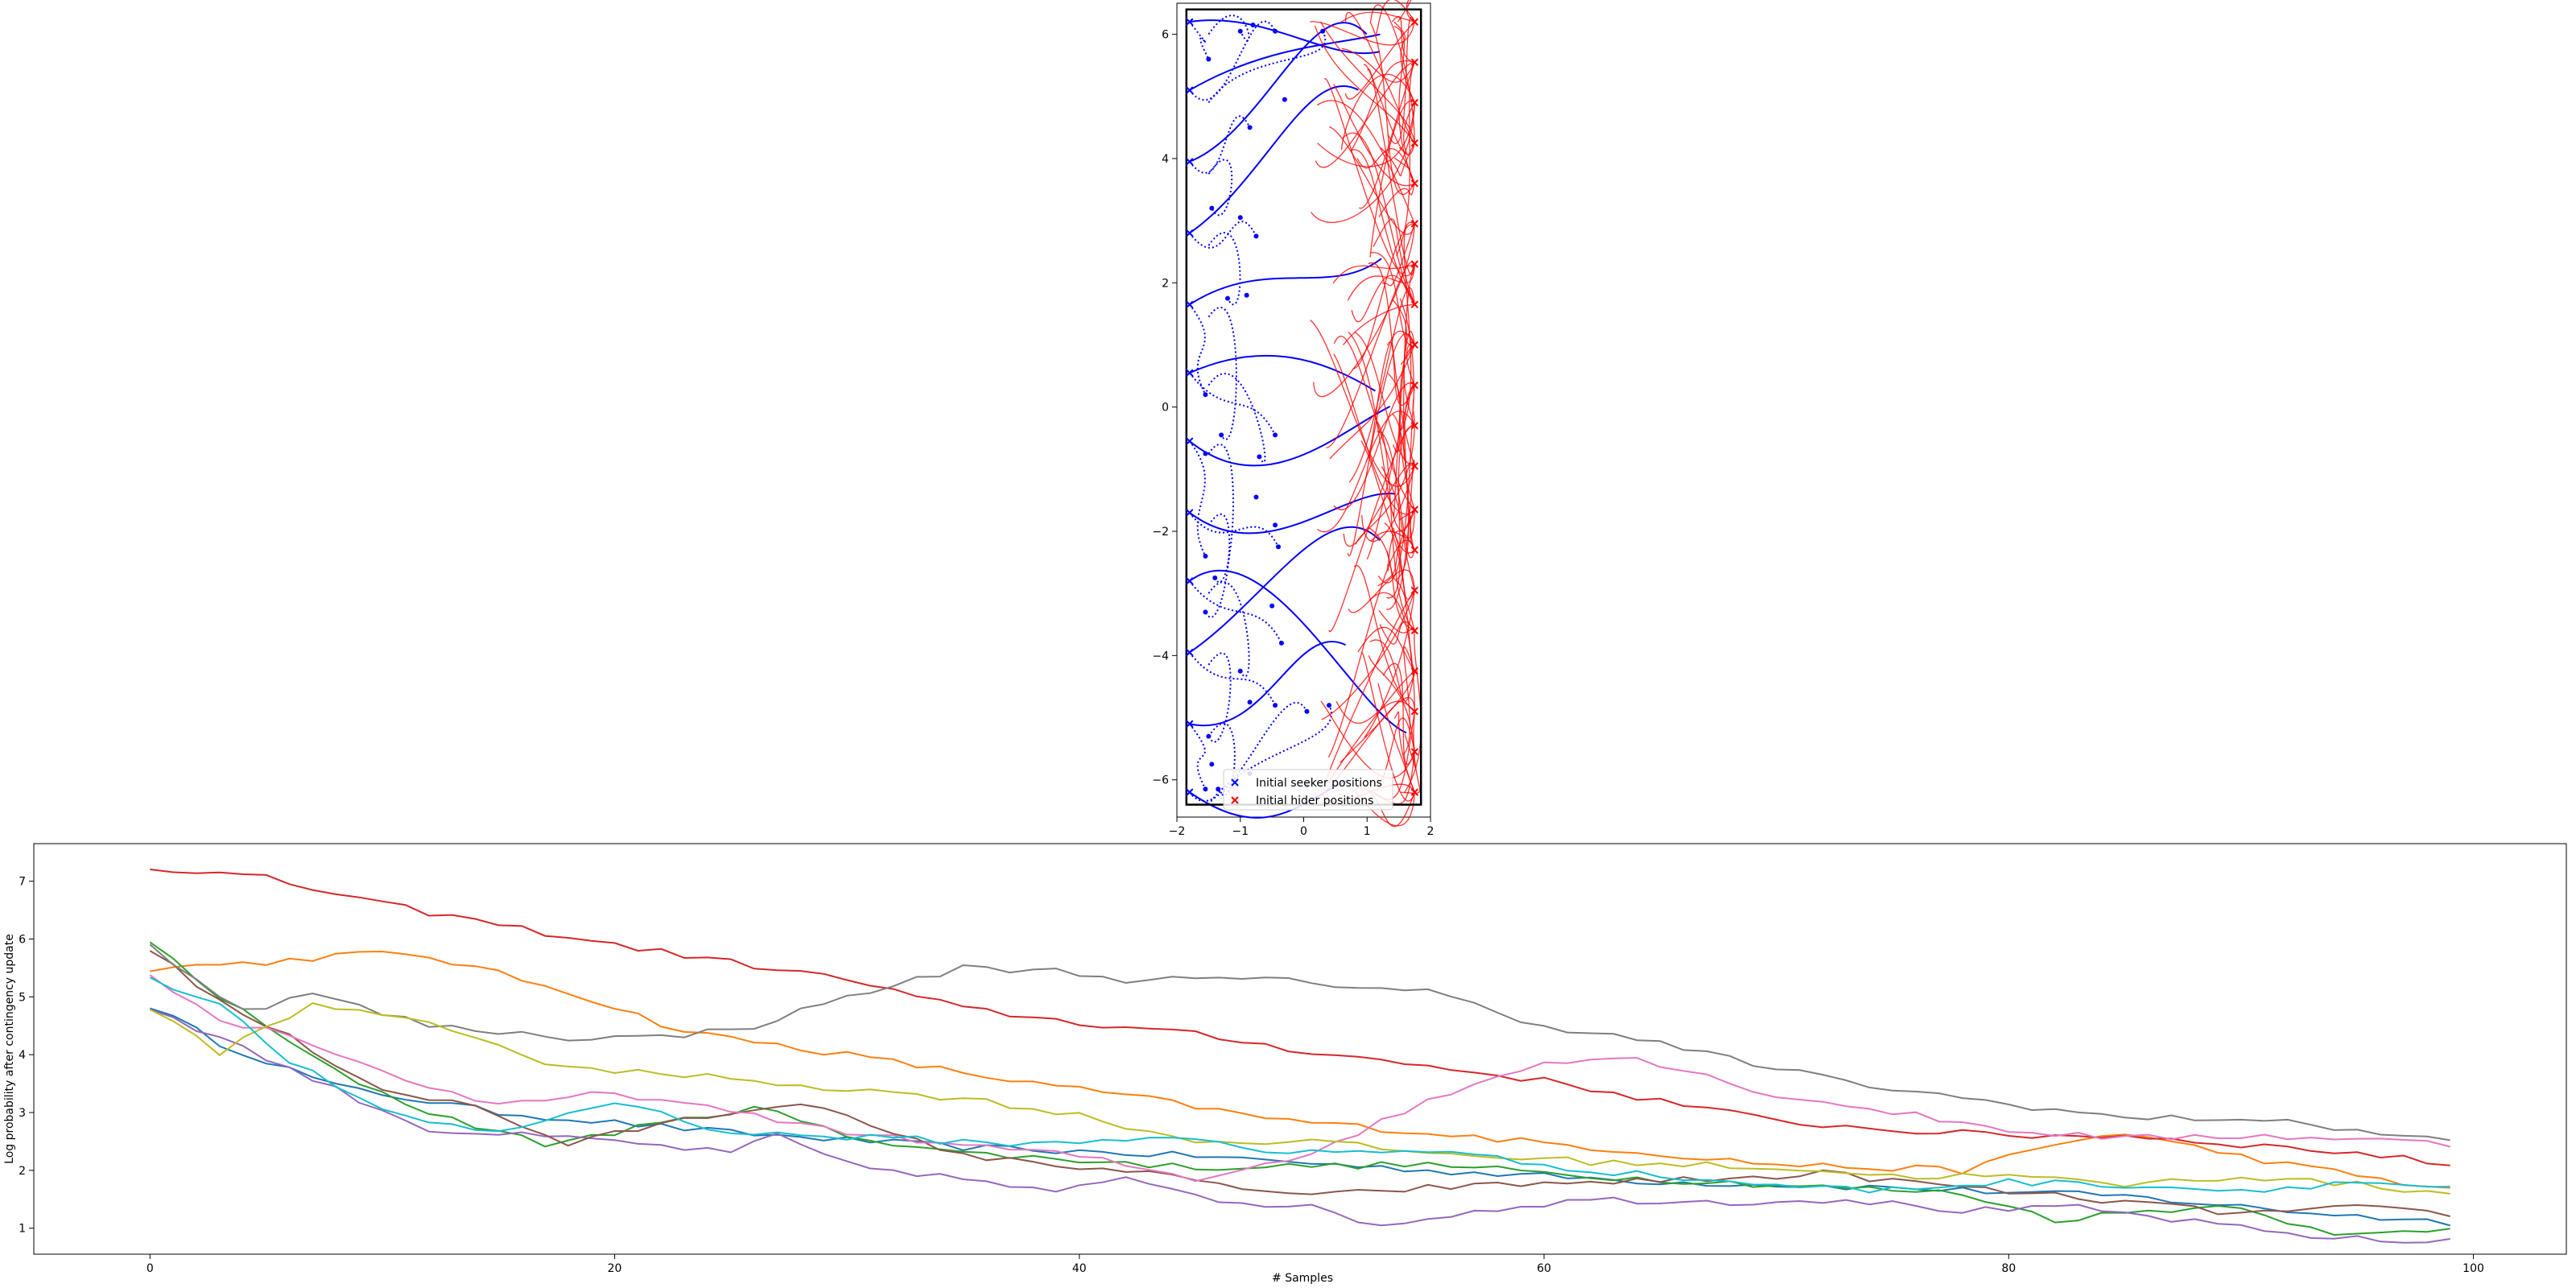 The width and height of the screenshot is (2576, 1288). I want to click on y-tick-label: 7, so click(22, 883).